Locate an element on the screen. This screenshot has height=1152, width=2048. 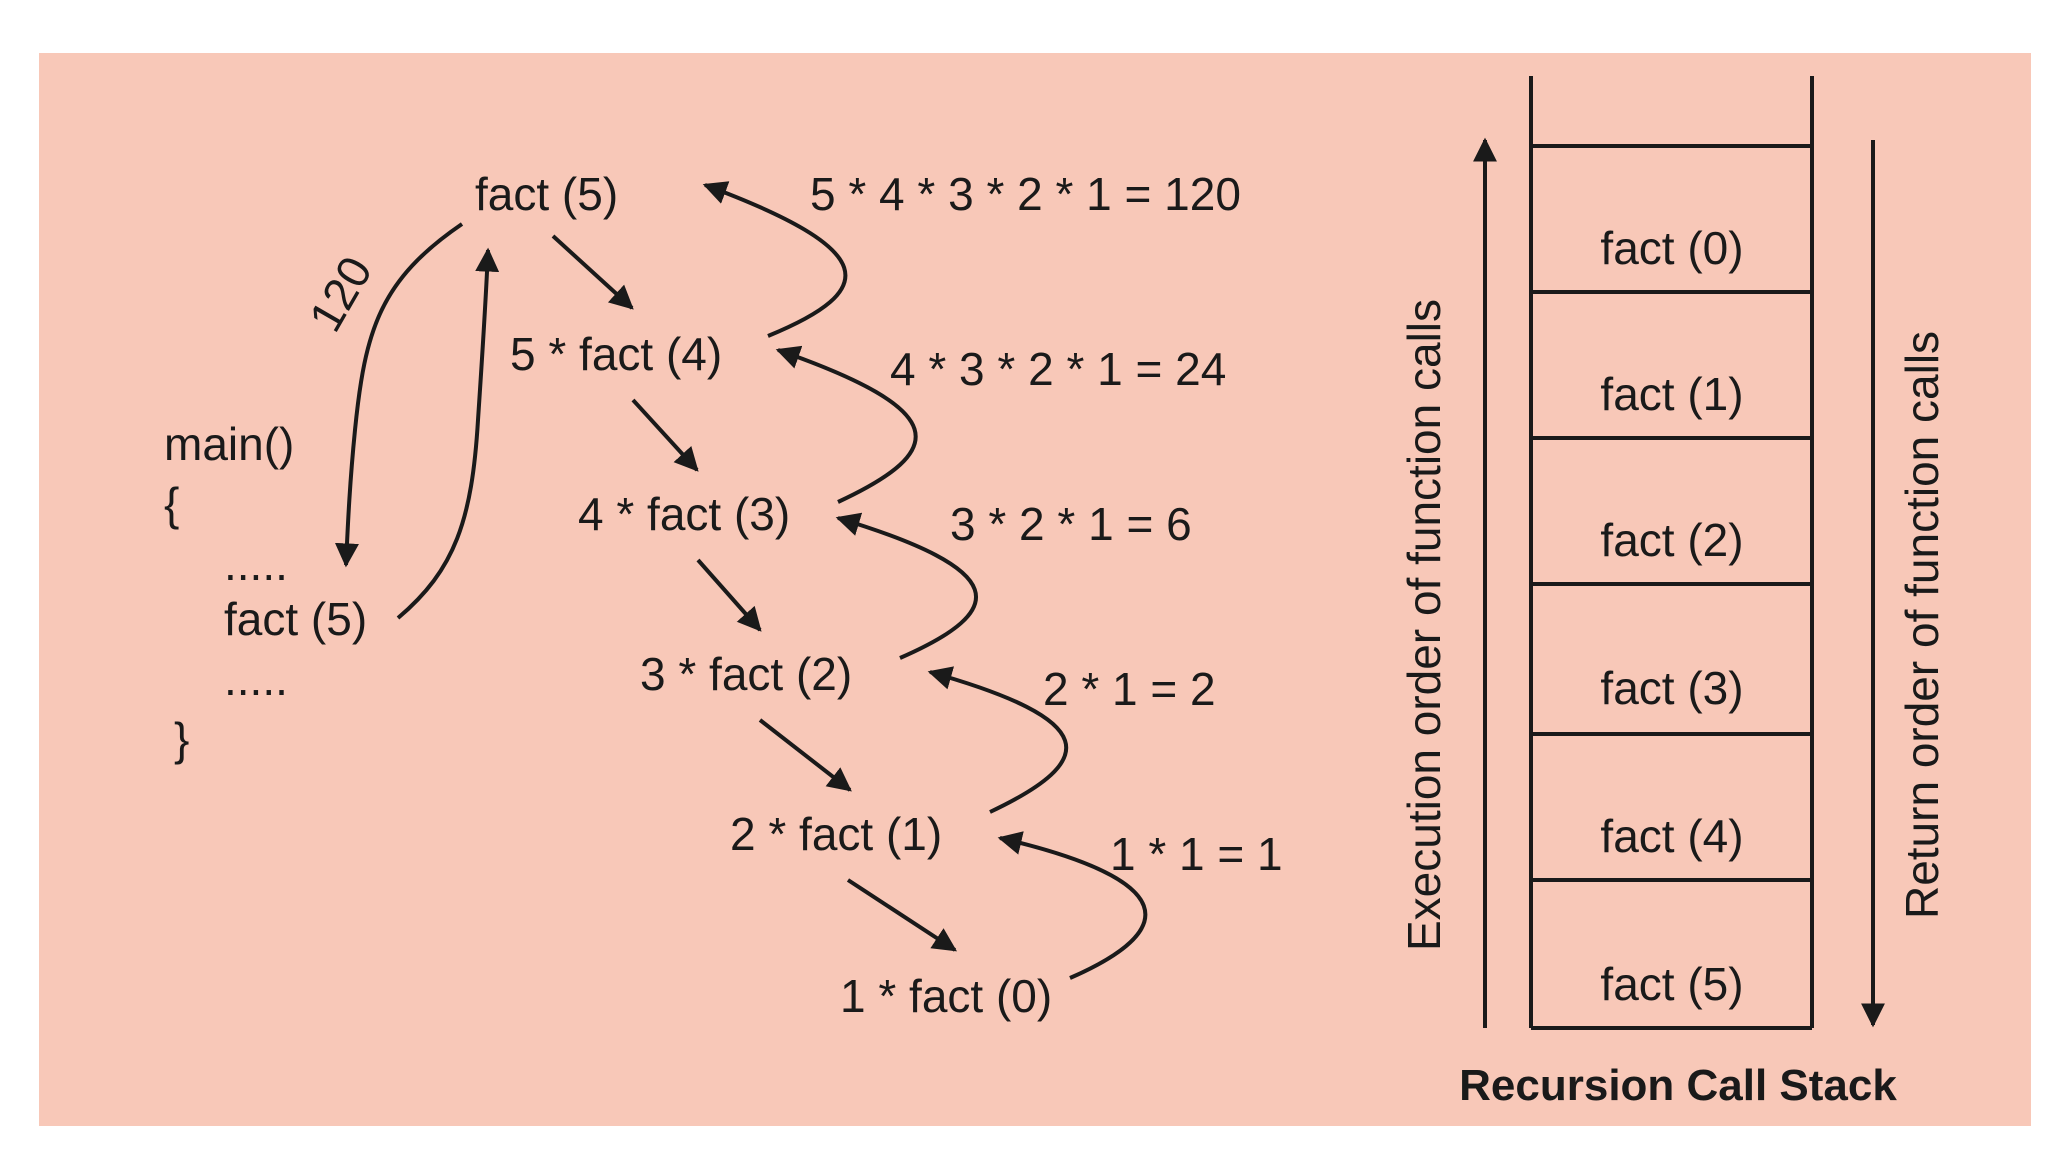
close-brace: } is located at coordinates (181, 739).